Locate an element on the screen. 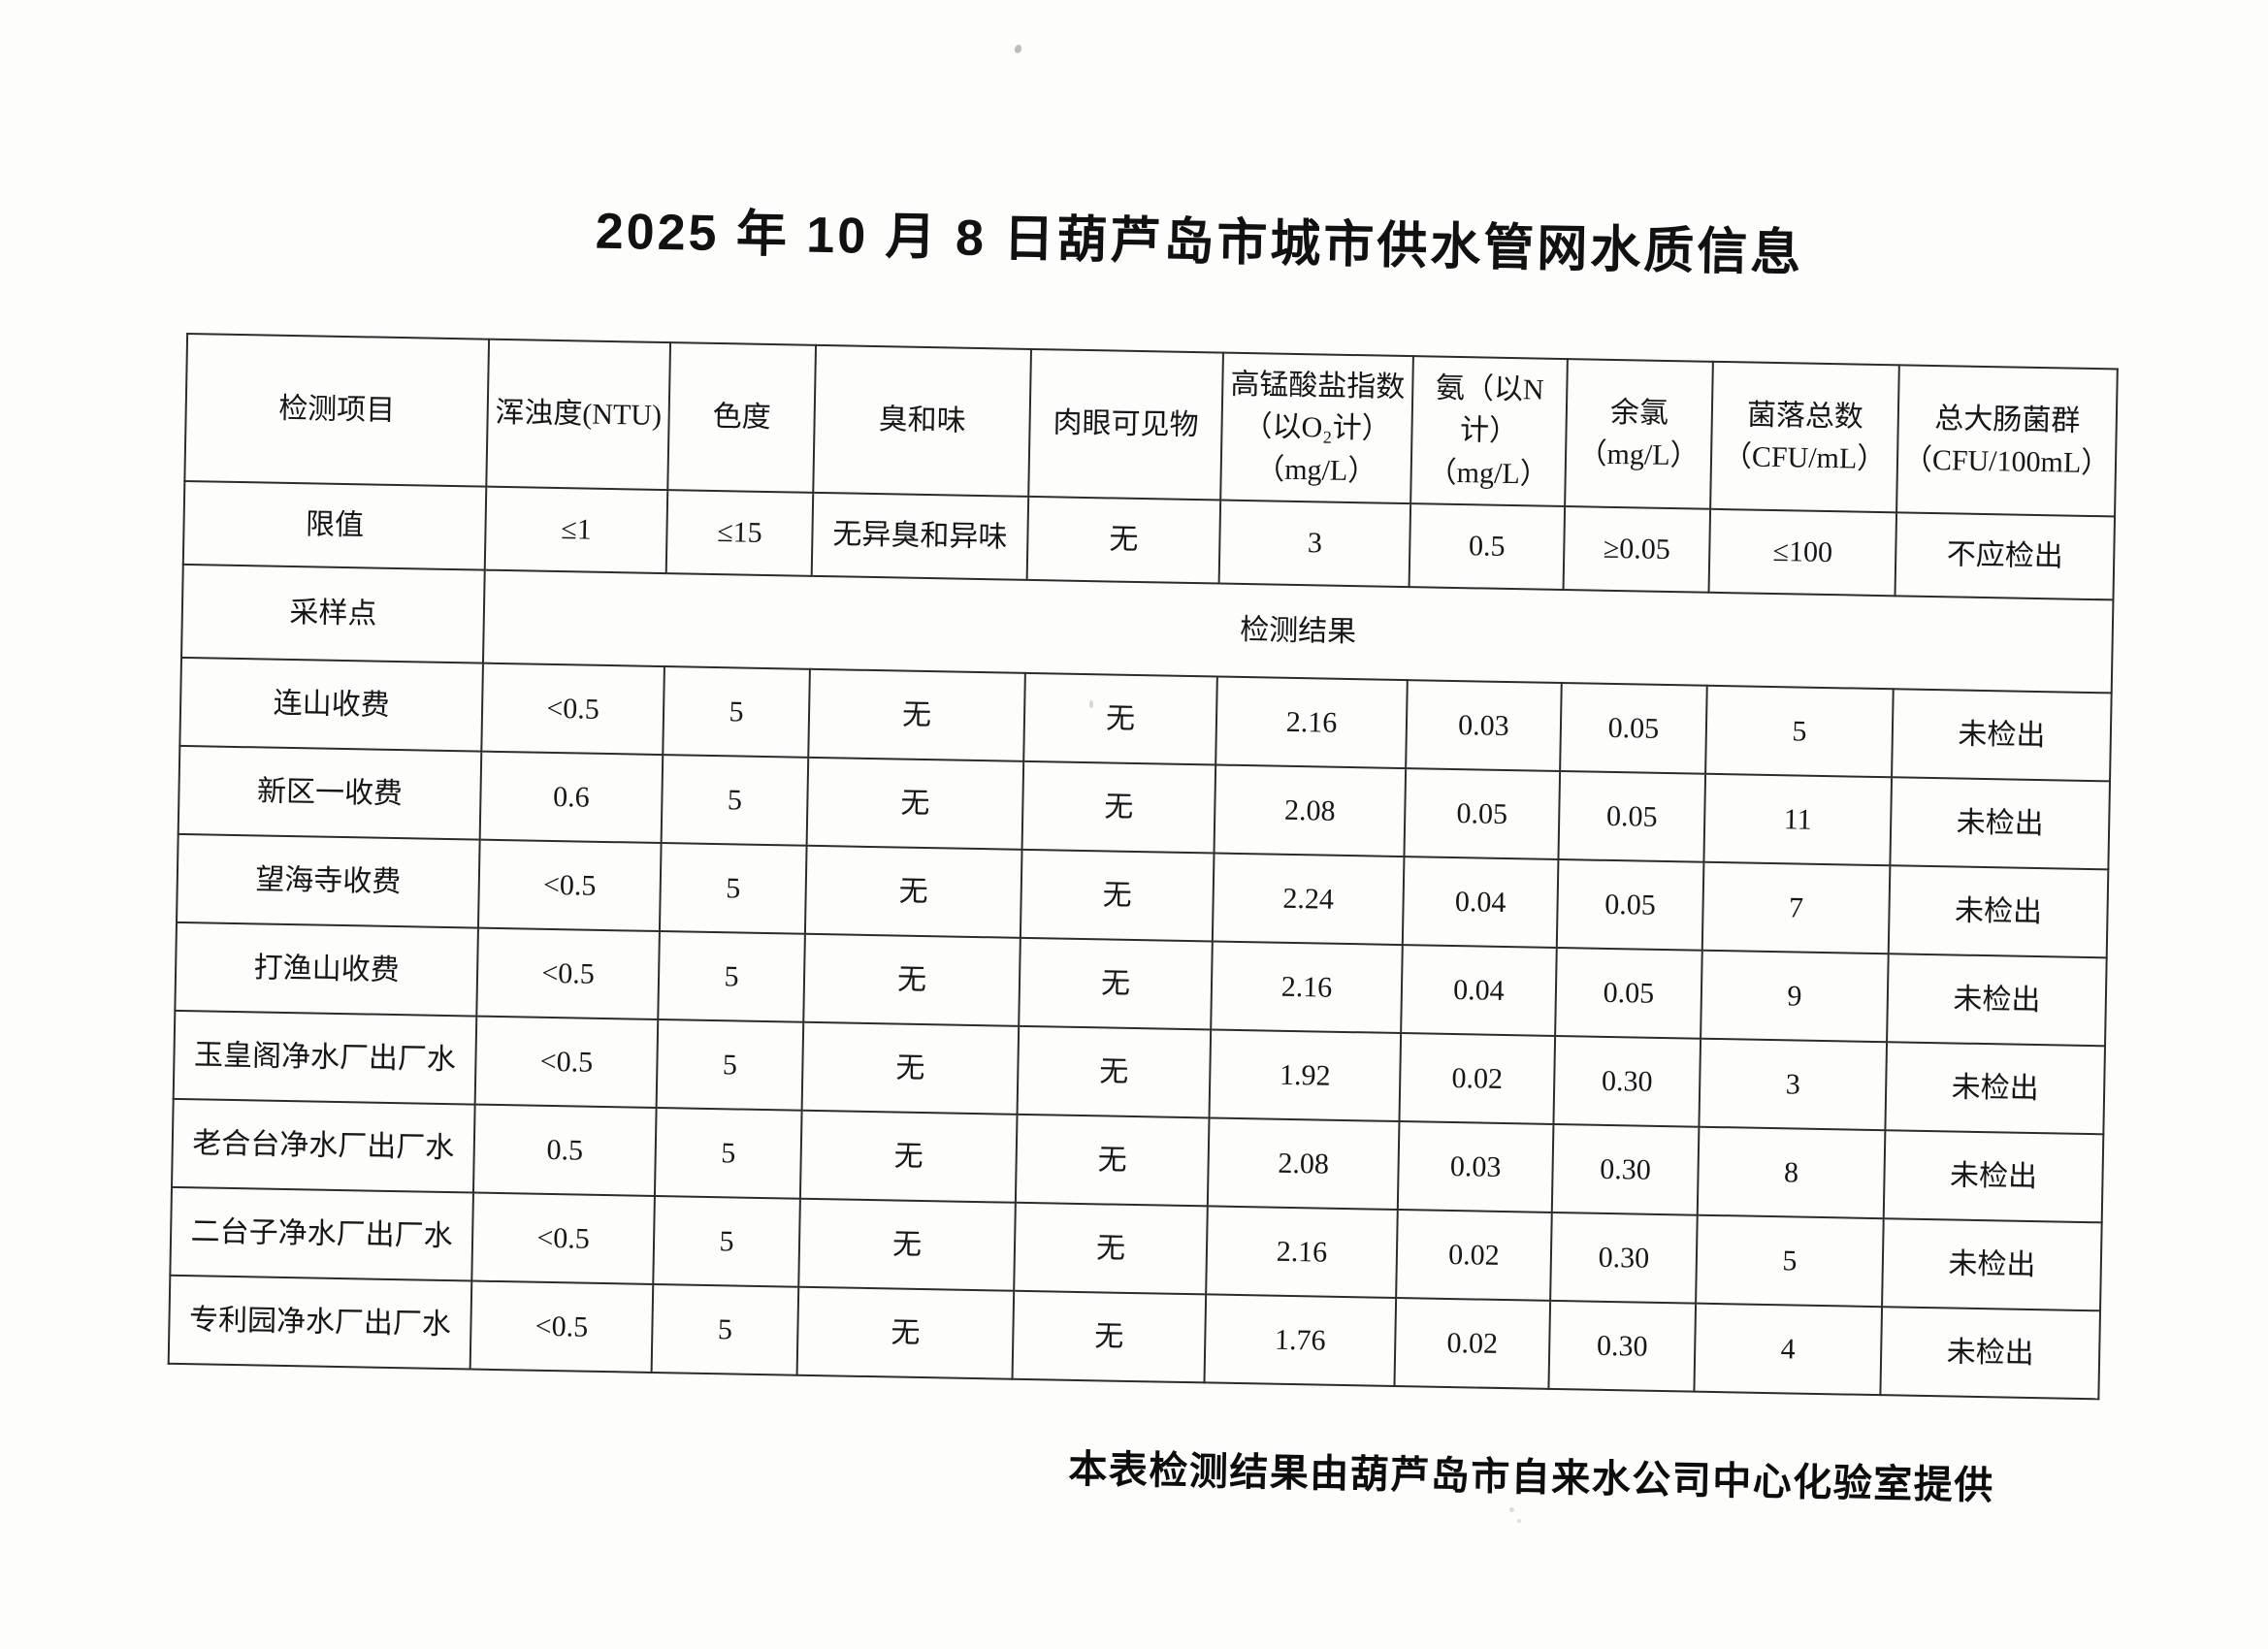  limit-cell: 0.5 is located at coordinates (1487, 547).